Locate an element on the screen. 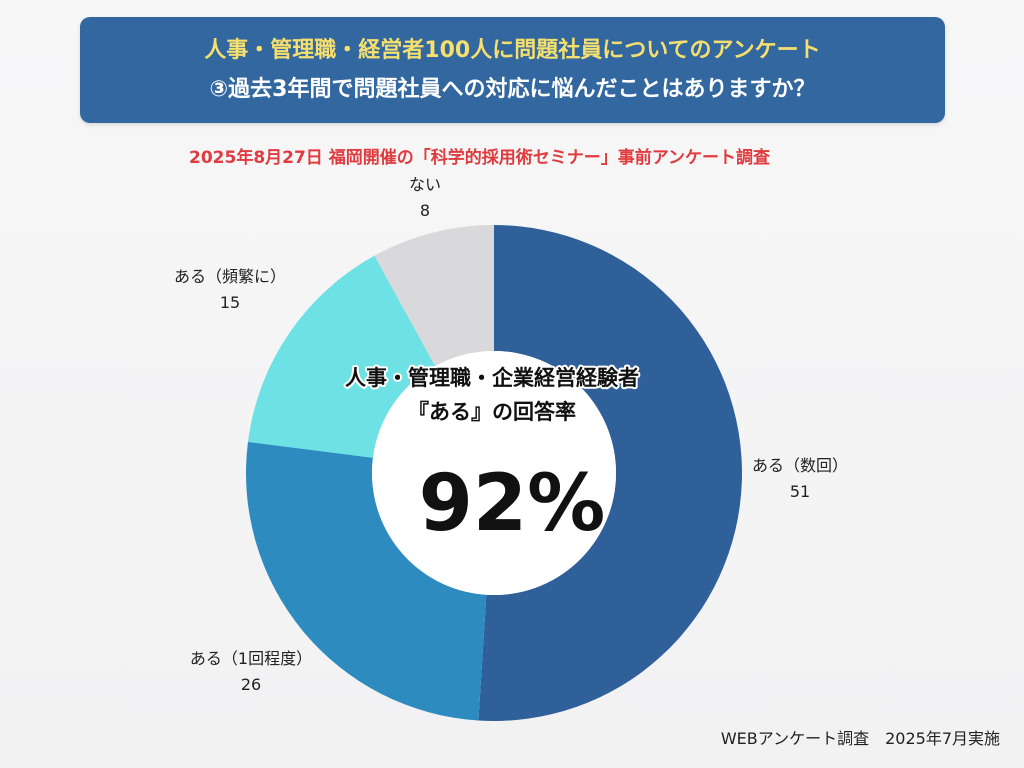 The height and width of the screenshot is (768, 1024). slice-label-value-2: 26 is located at coordinates (251, 684).